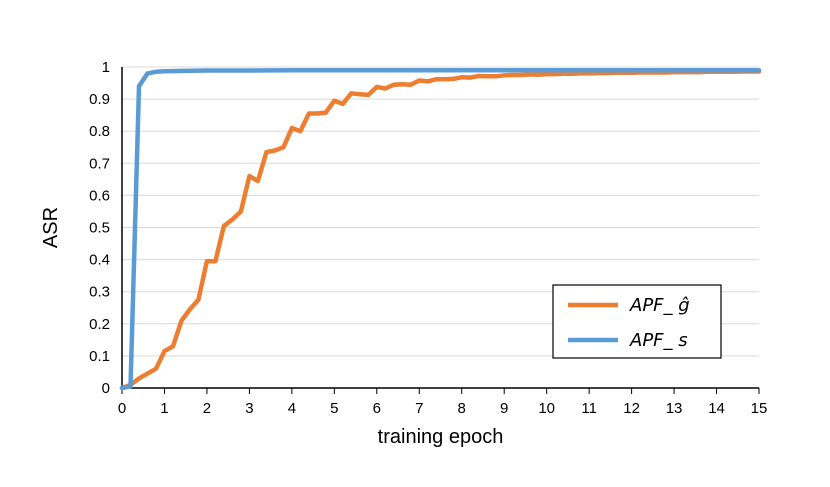 This screenshot has height=487, width=830. I want to click on y-tick-label: 0.8, so click(99, 131).